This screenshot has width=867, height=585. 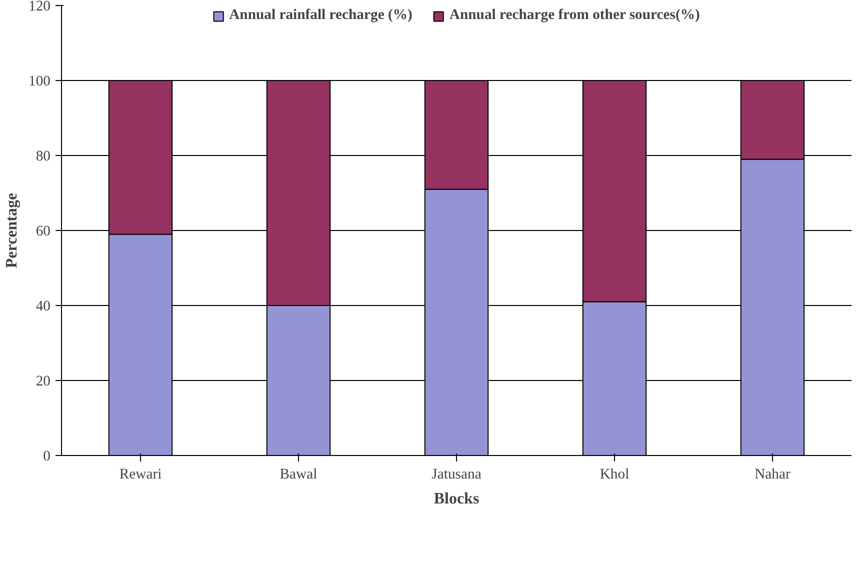 I want to click on y-axis-title: Percentage, so click(x=12, y=230).